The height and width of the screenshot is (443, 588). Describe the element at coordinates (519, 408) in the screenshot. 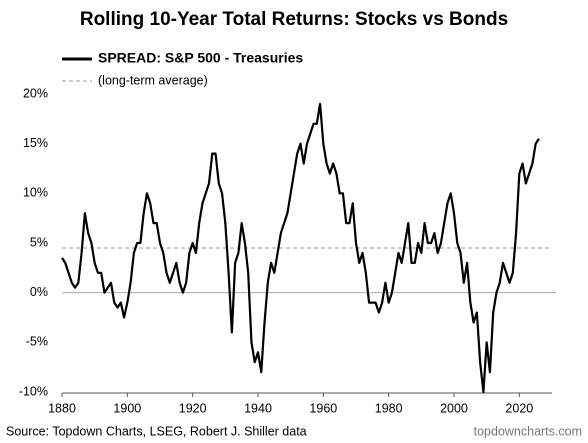

I see `x-tick-label: 2020` at that location.